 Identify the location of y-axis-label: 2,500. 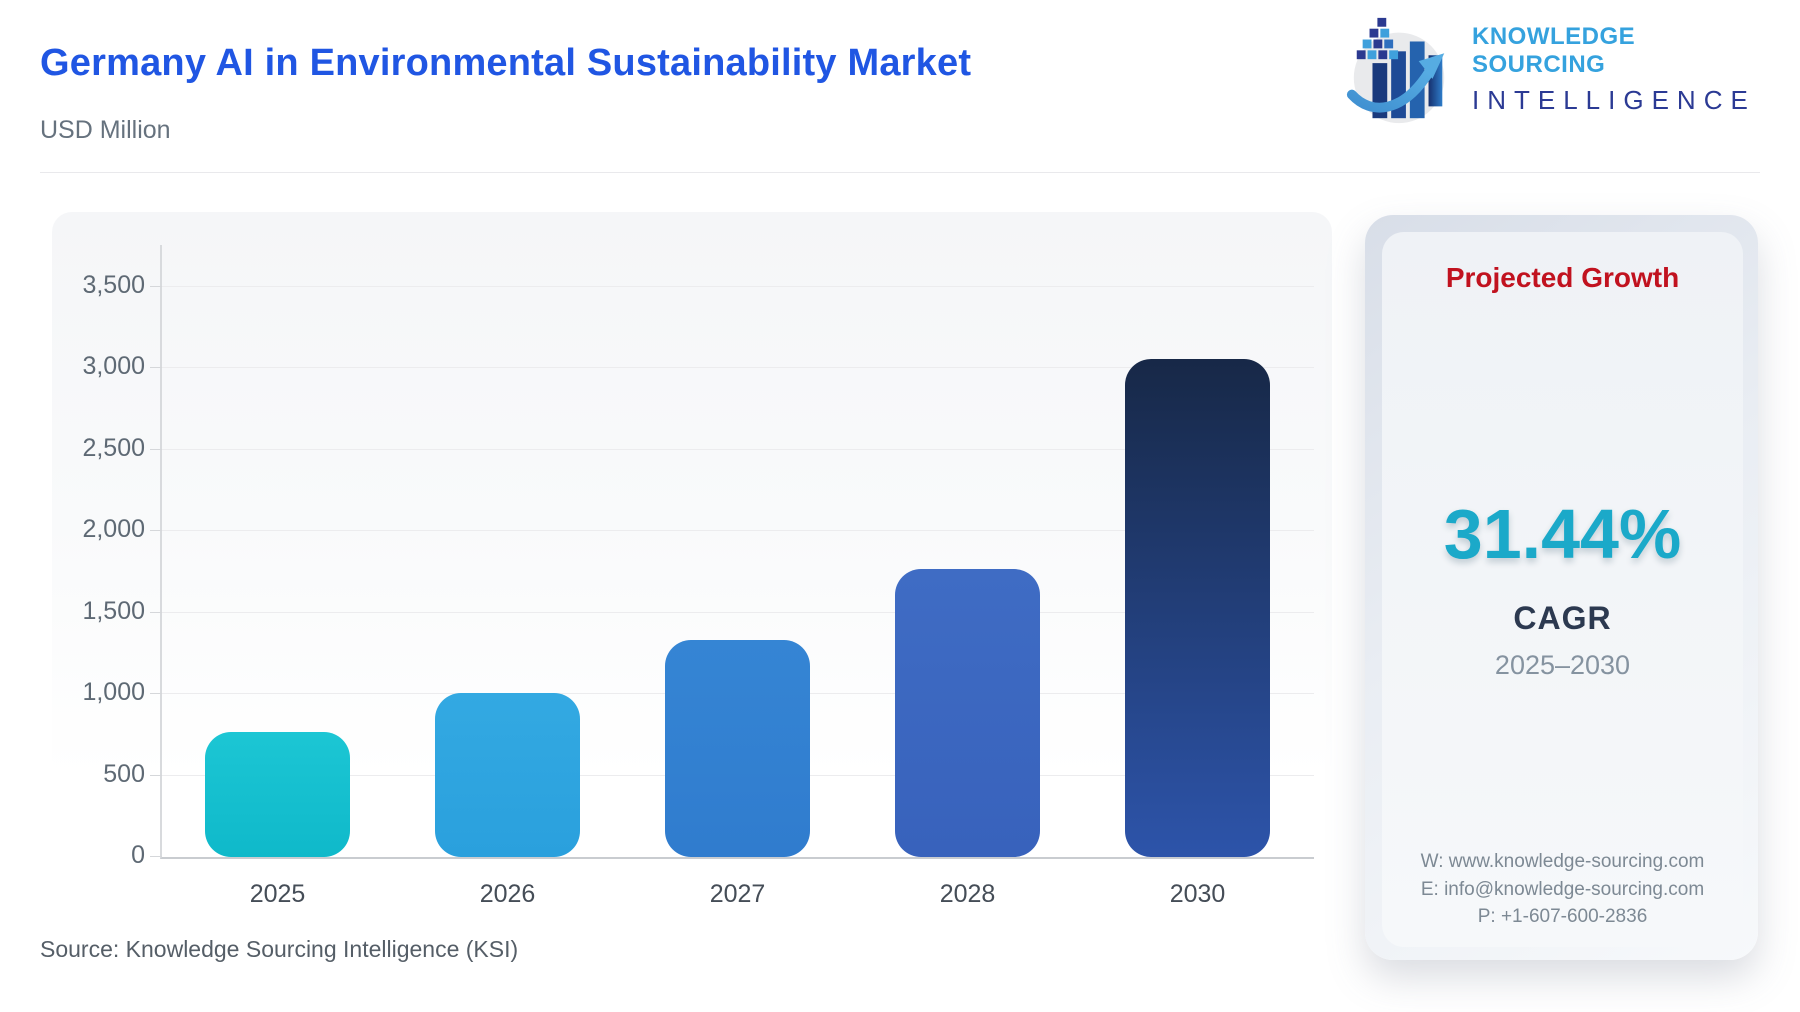
(113, 447).